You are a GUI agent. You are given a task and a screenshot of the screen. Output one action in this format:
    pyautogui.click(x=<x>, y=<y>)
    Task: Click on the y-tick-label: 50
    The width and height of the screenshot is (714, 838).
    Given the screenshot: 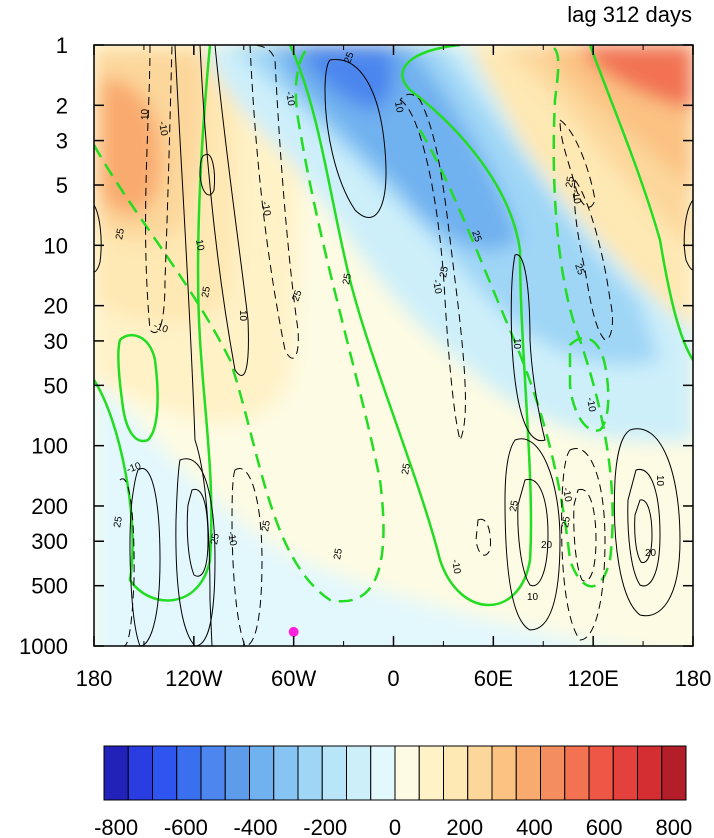 What is the action you would take?
    pyautogui.click(x=56, y=385)
    